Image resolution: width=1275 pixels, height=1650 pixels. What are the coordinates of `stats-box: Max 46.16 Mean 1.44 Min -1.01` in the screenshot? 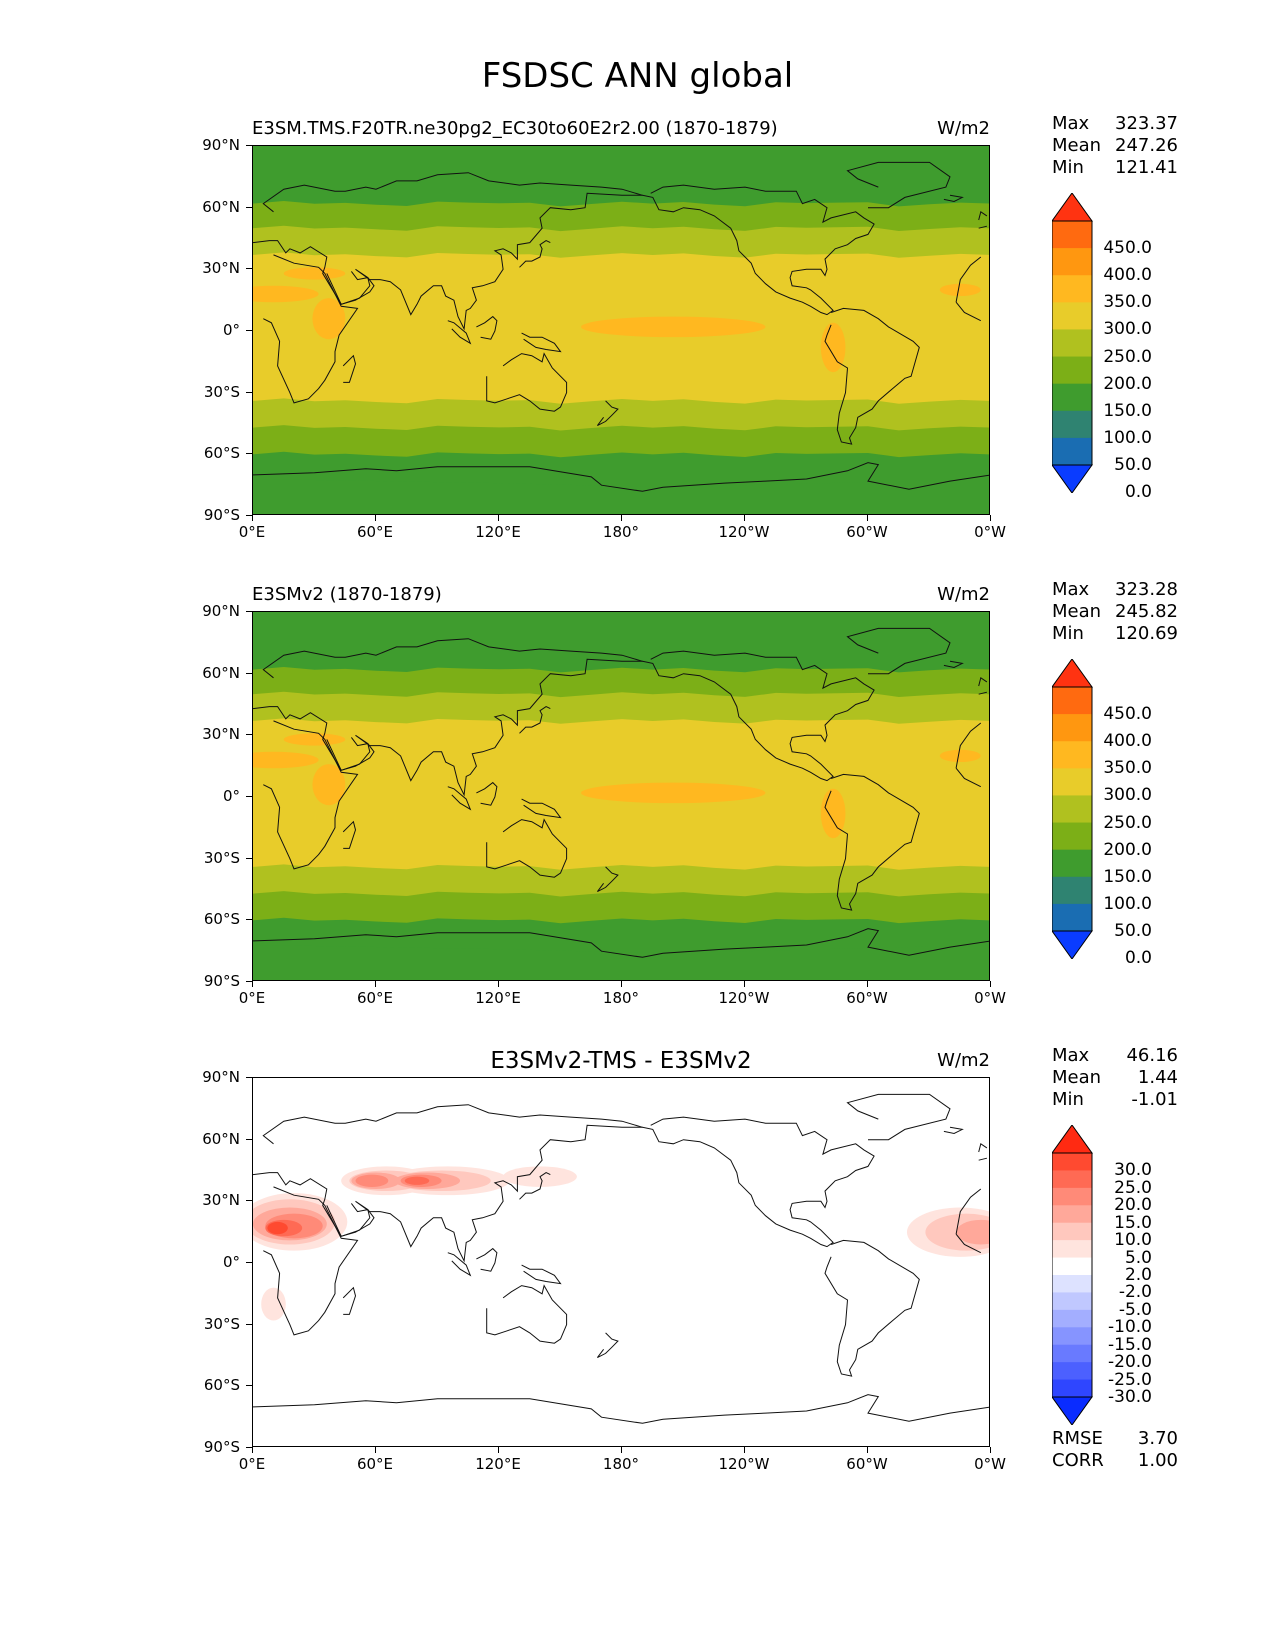 It's located at (1115, 1078).